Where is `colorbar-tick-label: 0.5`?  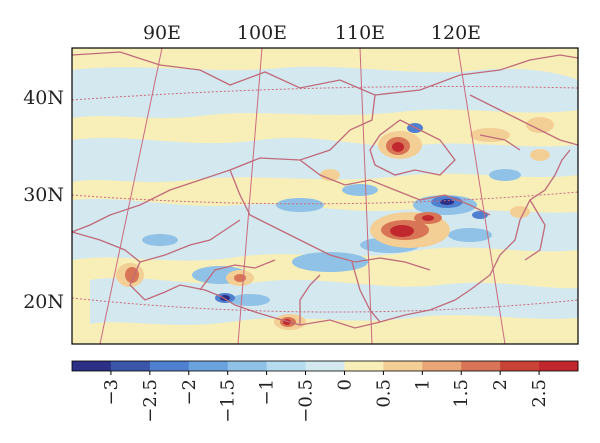 colorbar-tick-label: 0.5 is located at coordinates (383, 393).